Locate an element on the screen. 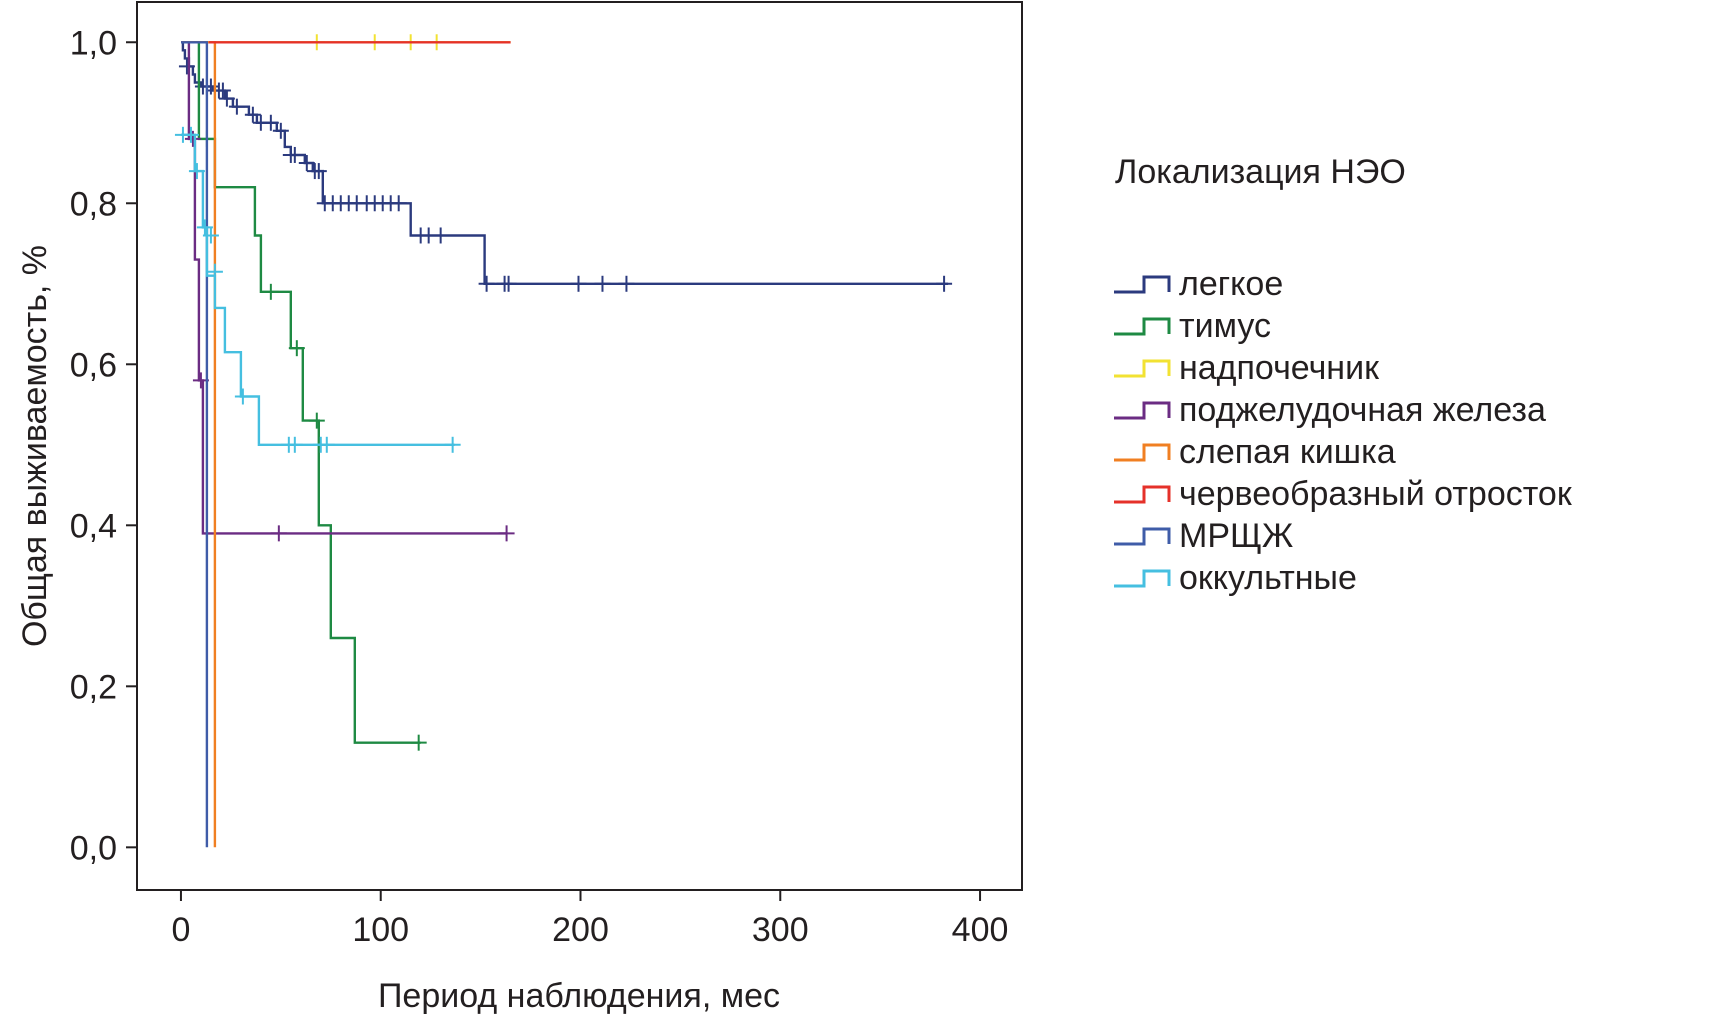 This screenshot has width=1731, height=1023. legend-item: тимус is located at coordinates (1192, 326).